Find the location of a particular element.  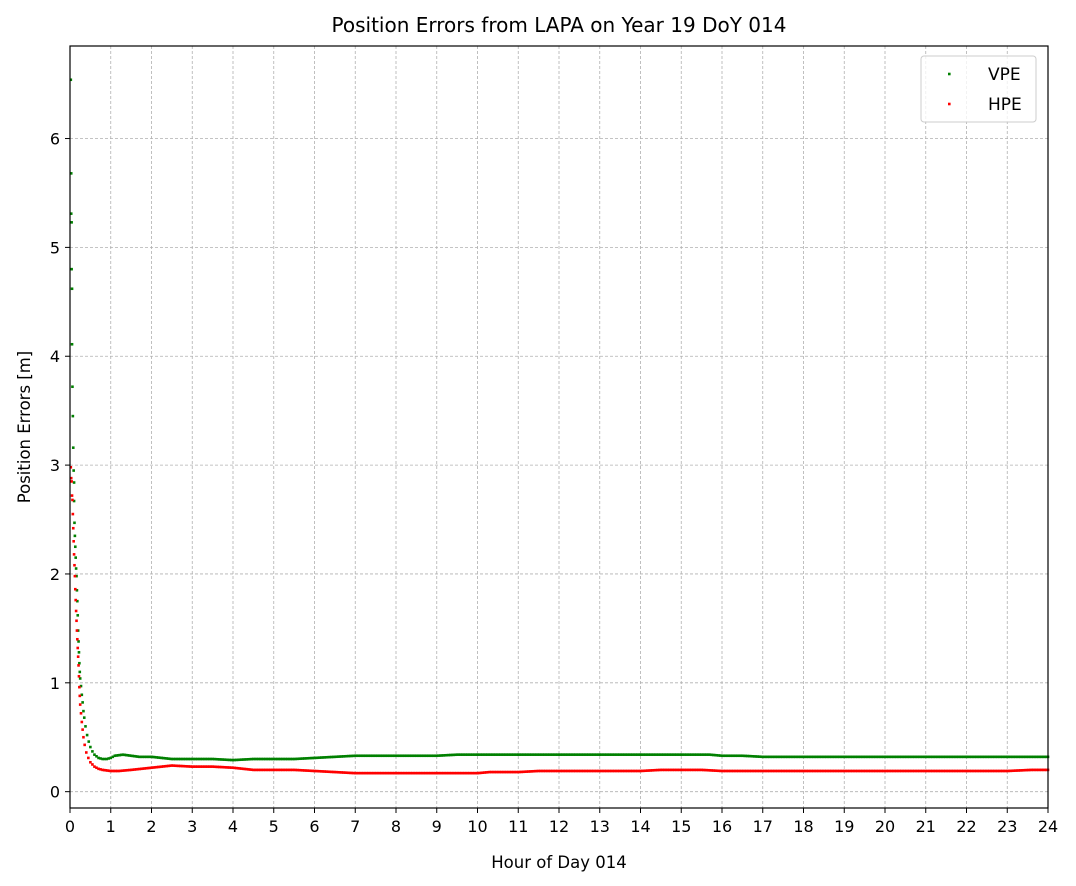

y-tick-label: 2 is located at coordinates (55, 574).